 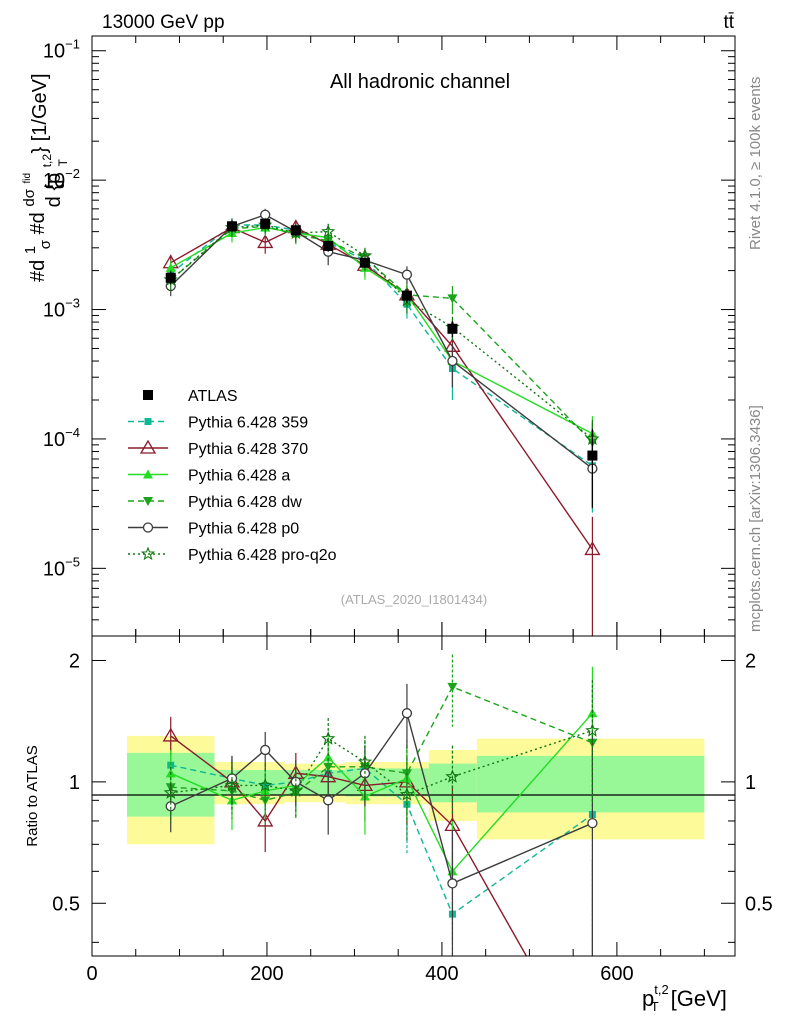 I want to click on x-axis-label: pt,2 T [GeV], so click(x=684, y=998).